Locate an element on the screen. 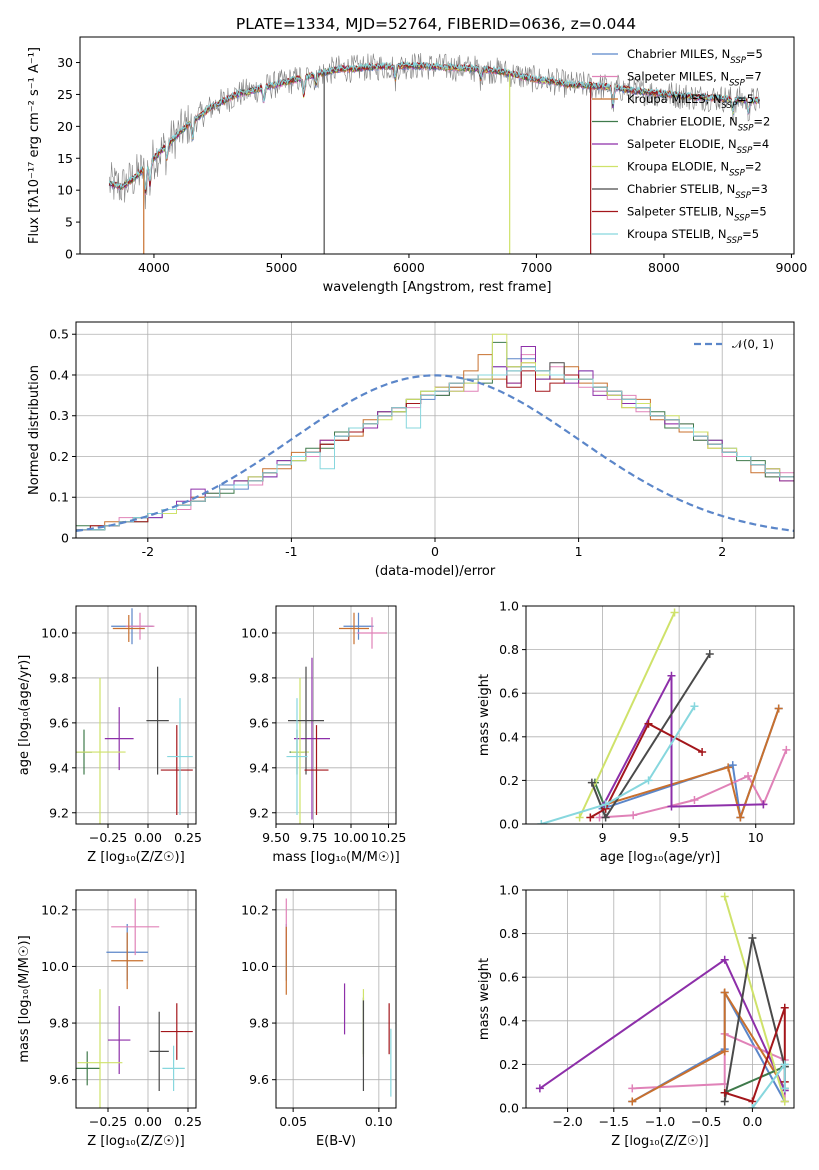 The height and width of the screenshot is (1170, 819). errorbar-chabrier-elodie is located at coordinates (88, 1068).